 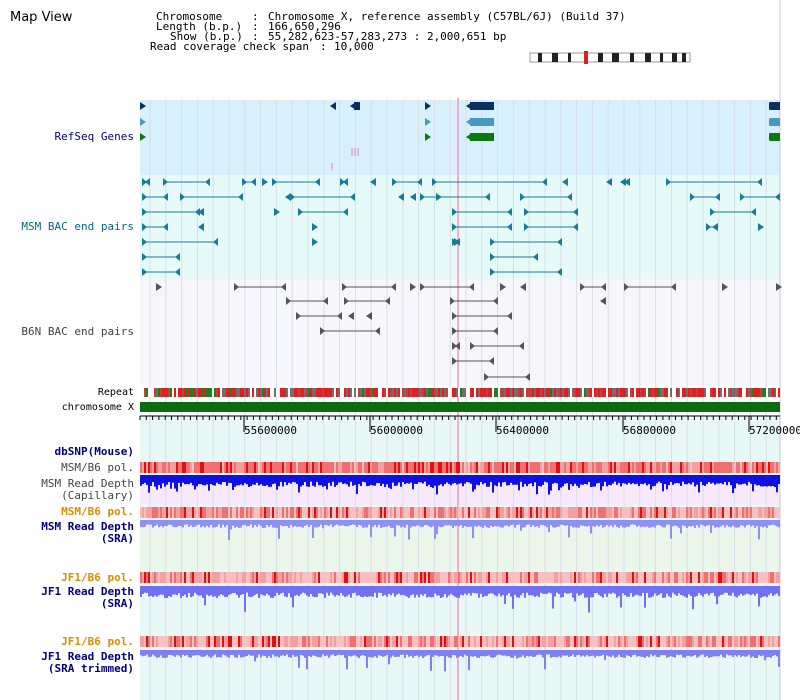 What do you see at coordinates (522, 430) in the screenshot?
I see `ruler-tick-label: 56400000` at bounding box center [522, 430].